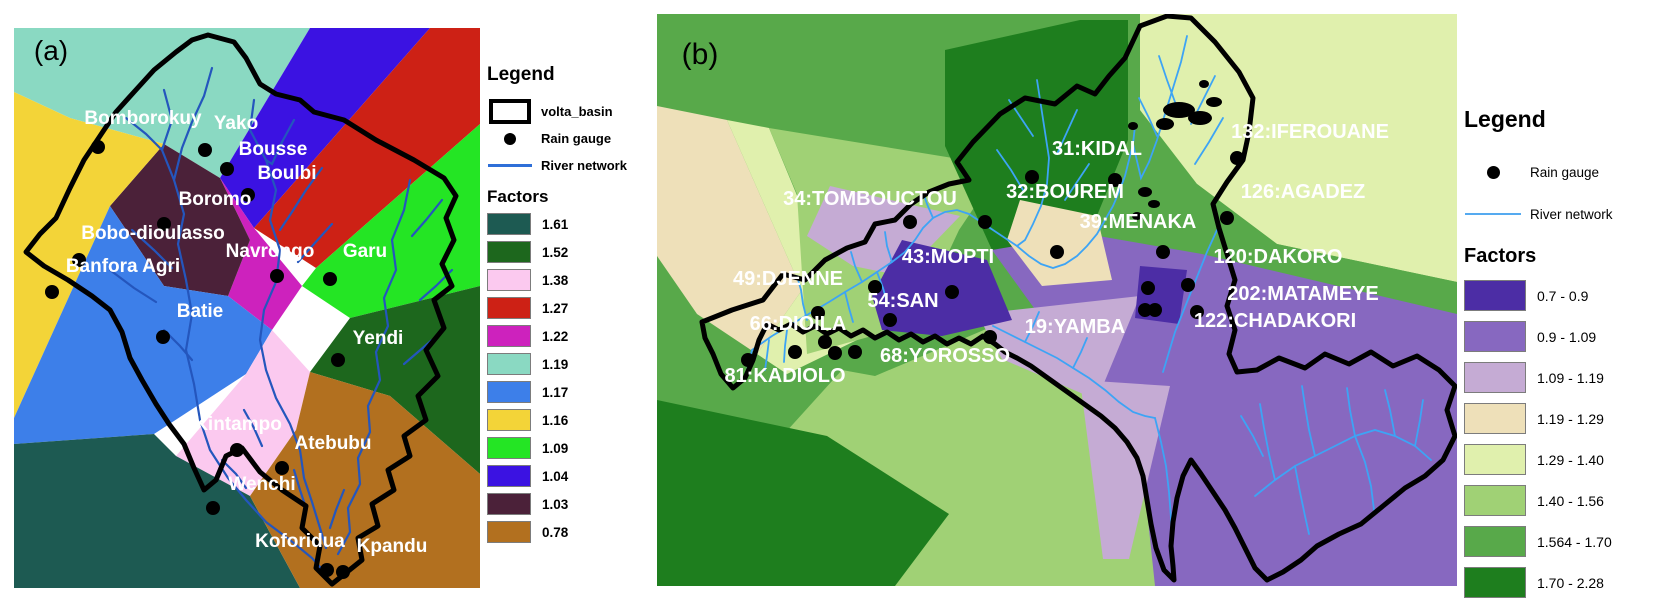  I want to click on gauge-label: Banfora Agri, so click(123, 266).